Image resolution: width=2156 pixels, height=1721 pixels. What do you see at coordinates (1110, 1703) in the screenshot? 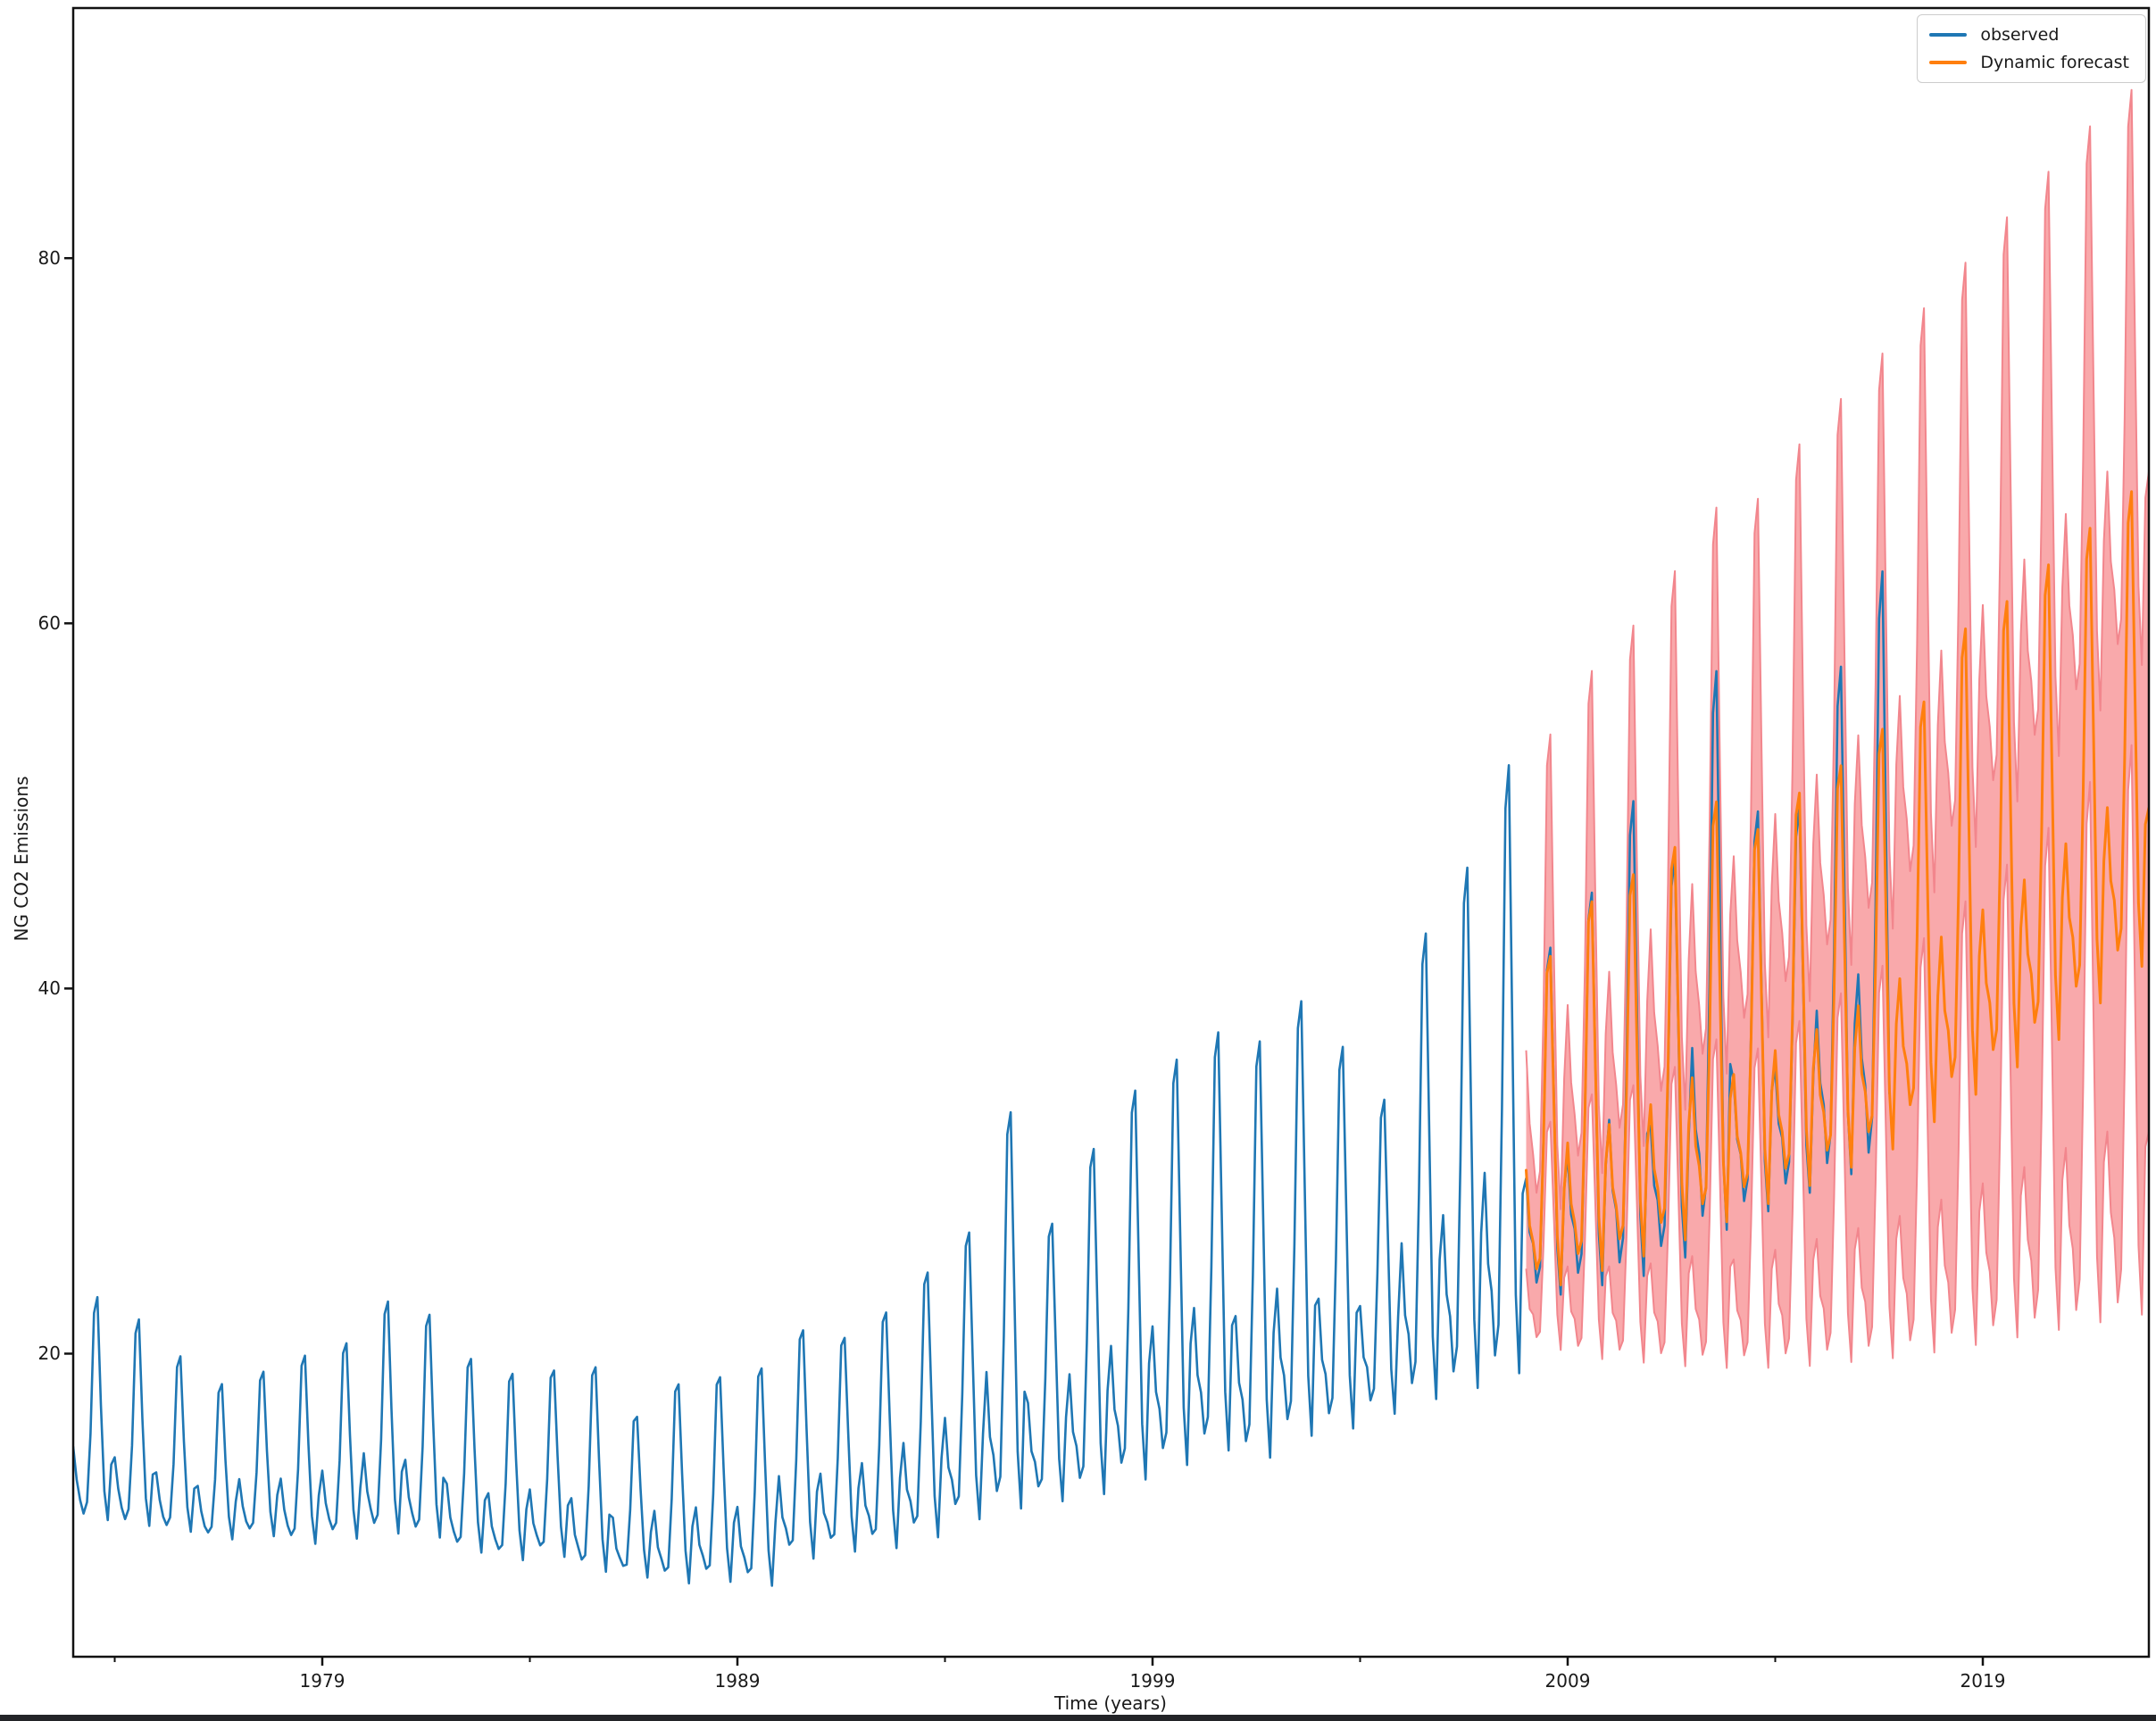
I see `x-axis-label: Time (years)` at bounding box center [1110, 1703].